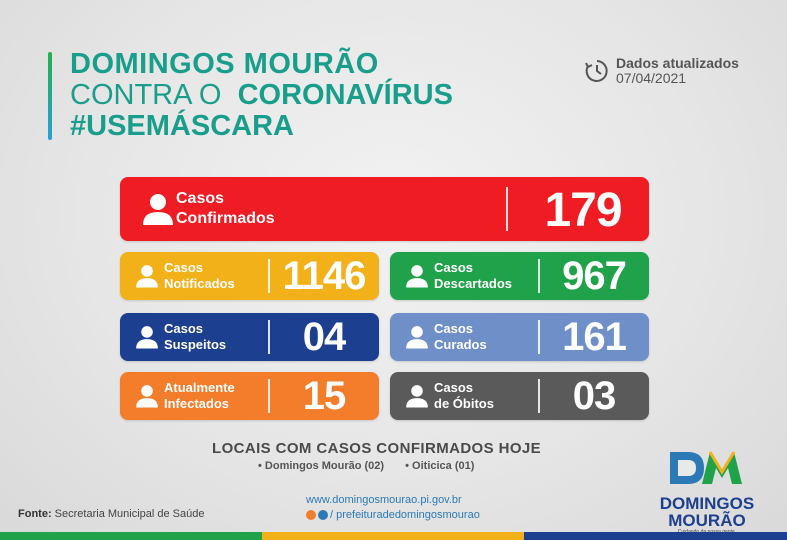  What do you see at coordinates (393, 536) in the screenshot?
I see `footer-stripe-yellow` at bounding box center [393, 536].